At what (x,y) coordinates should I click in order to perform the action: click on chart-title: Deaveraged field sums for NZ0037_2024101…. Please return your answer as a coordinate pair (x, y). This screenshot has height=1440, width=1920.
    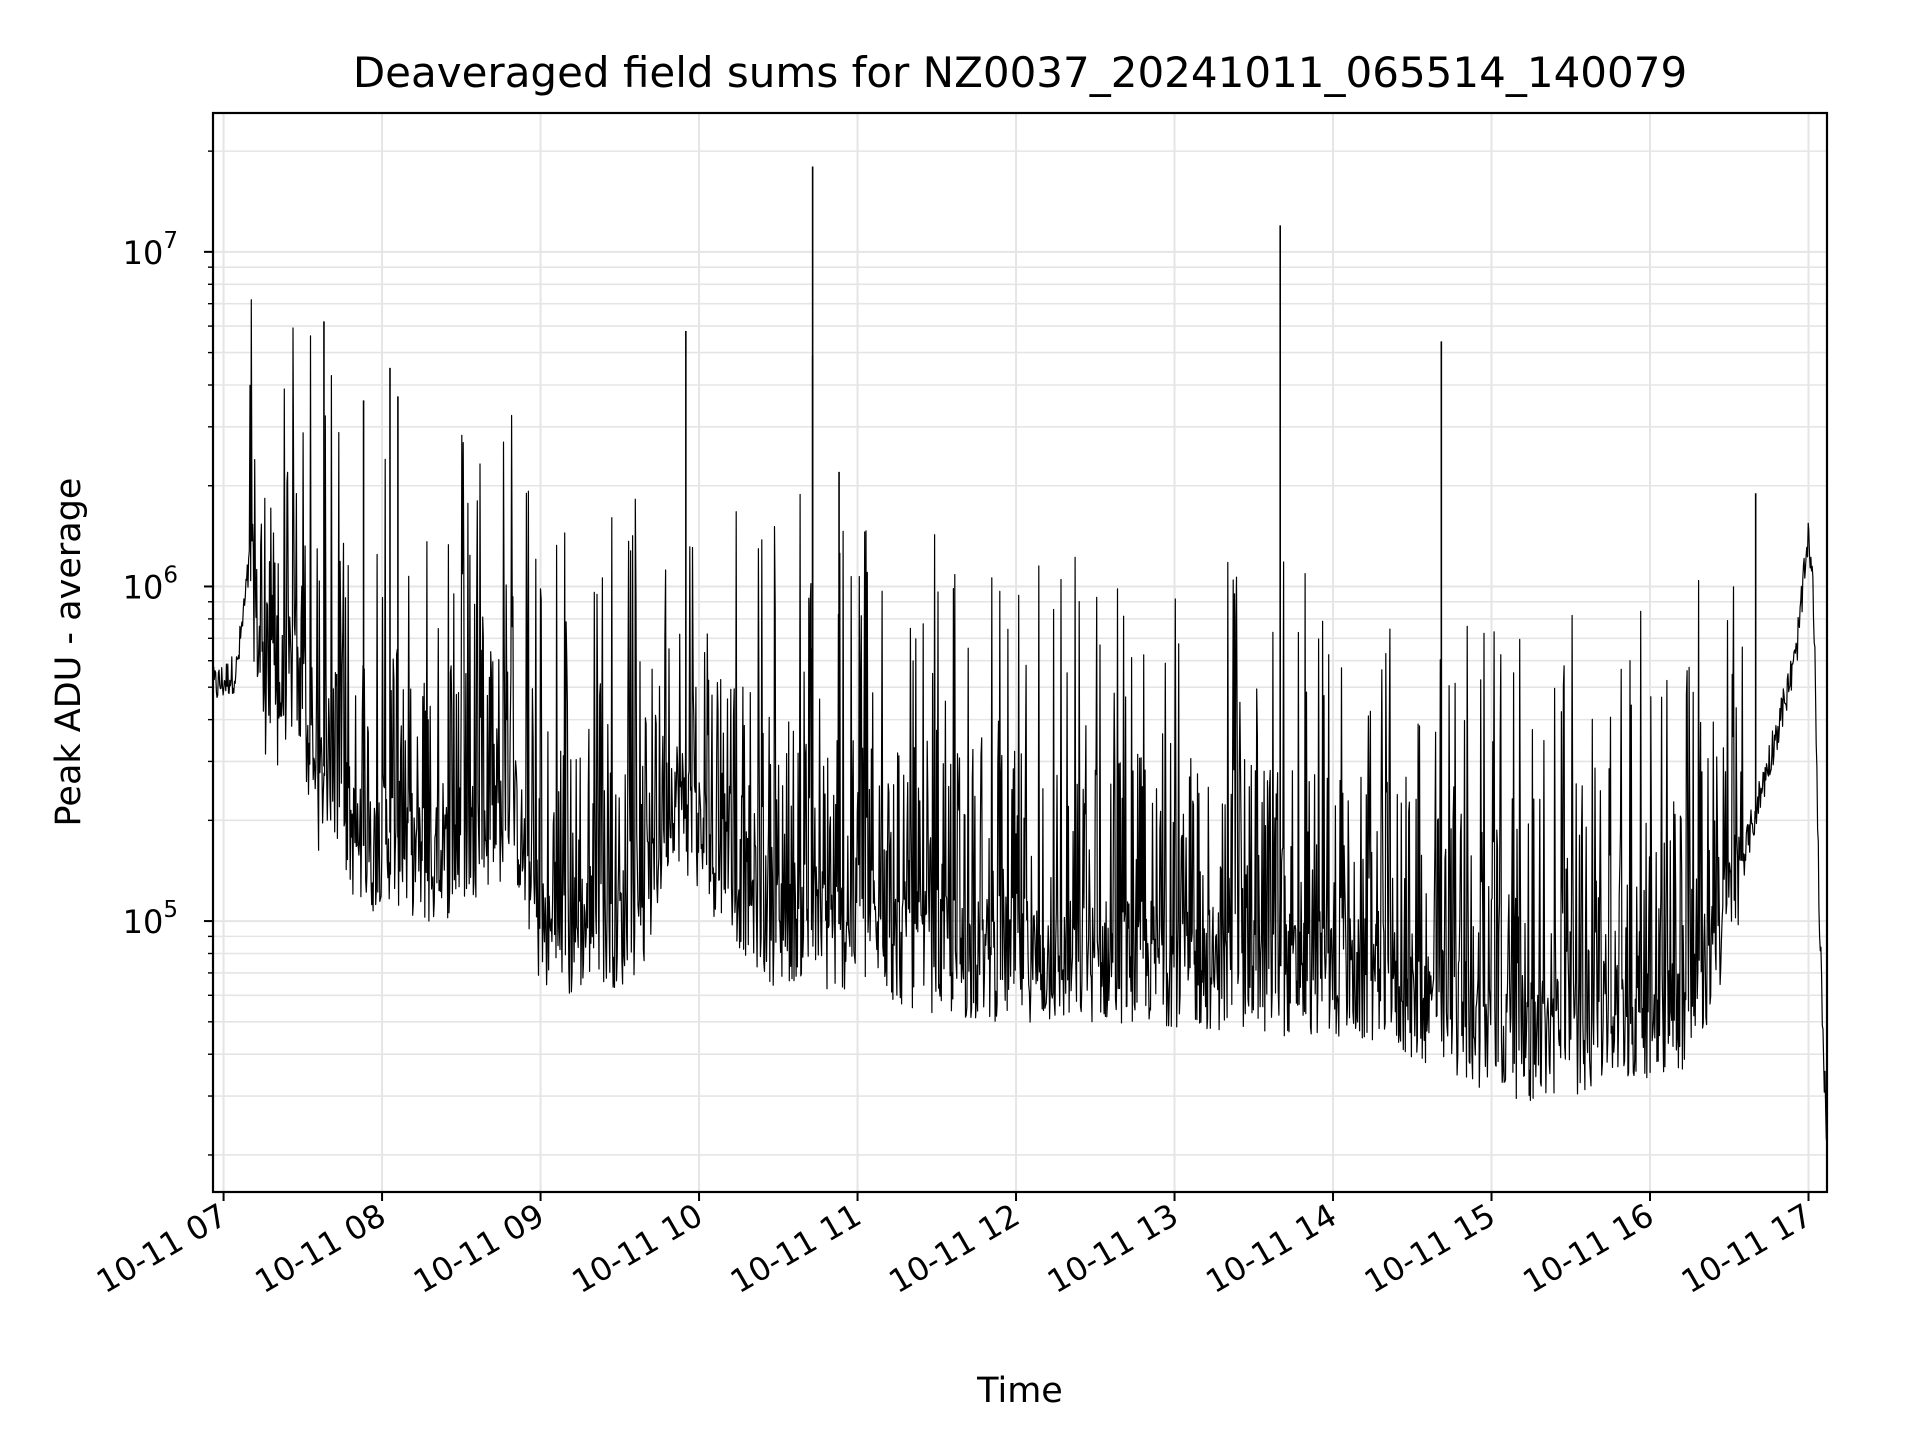
    Looking at the image, I should click on (1020, 72).